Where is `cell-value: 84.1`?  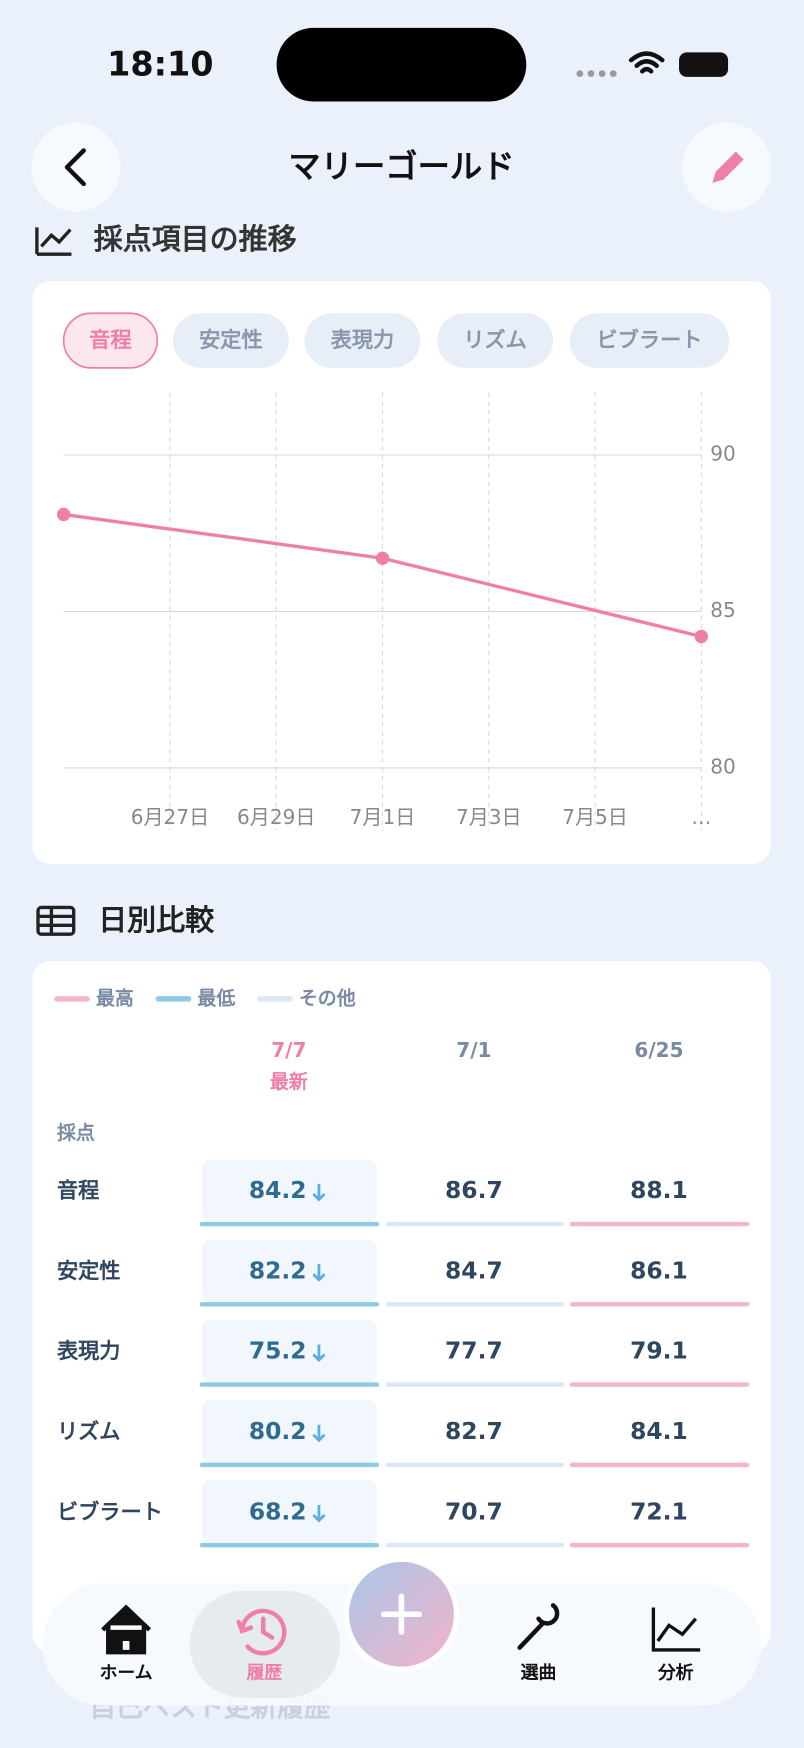 cell-value: 84.1 is located at coordinates (659, 1431).